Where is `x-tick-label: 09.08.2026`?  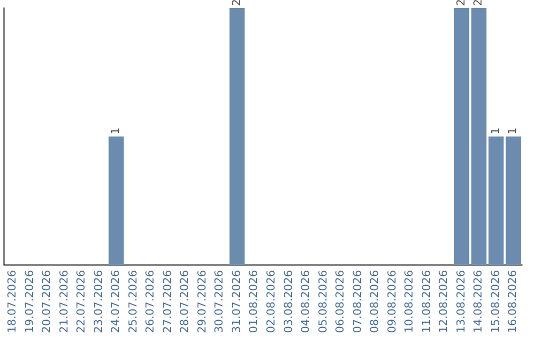 x-tick-label: 09.08.2026 is located at coordinates (391, 302).